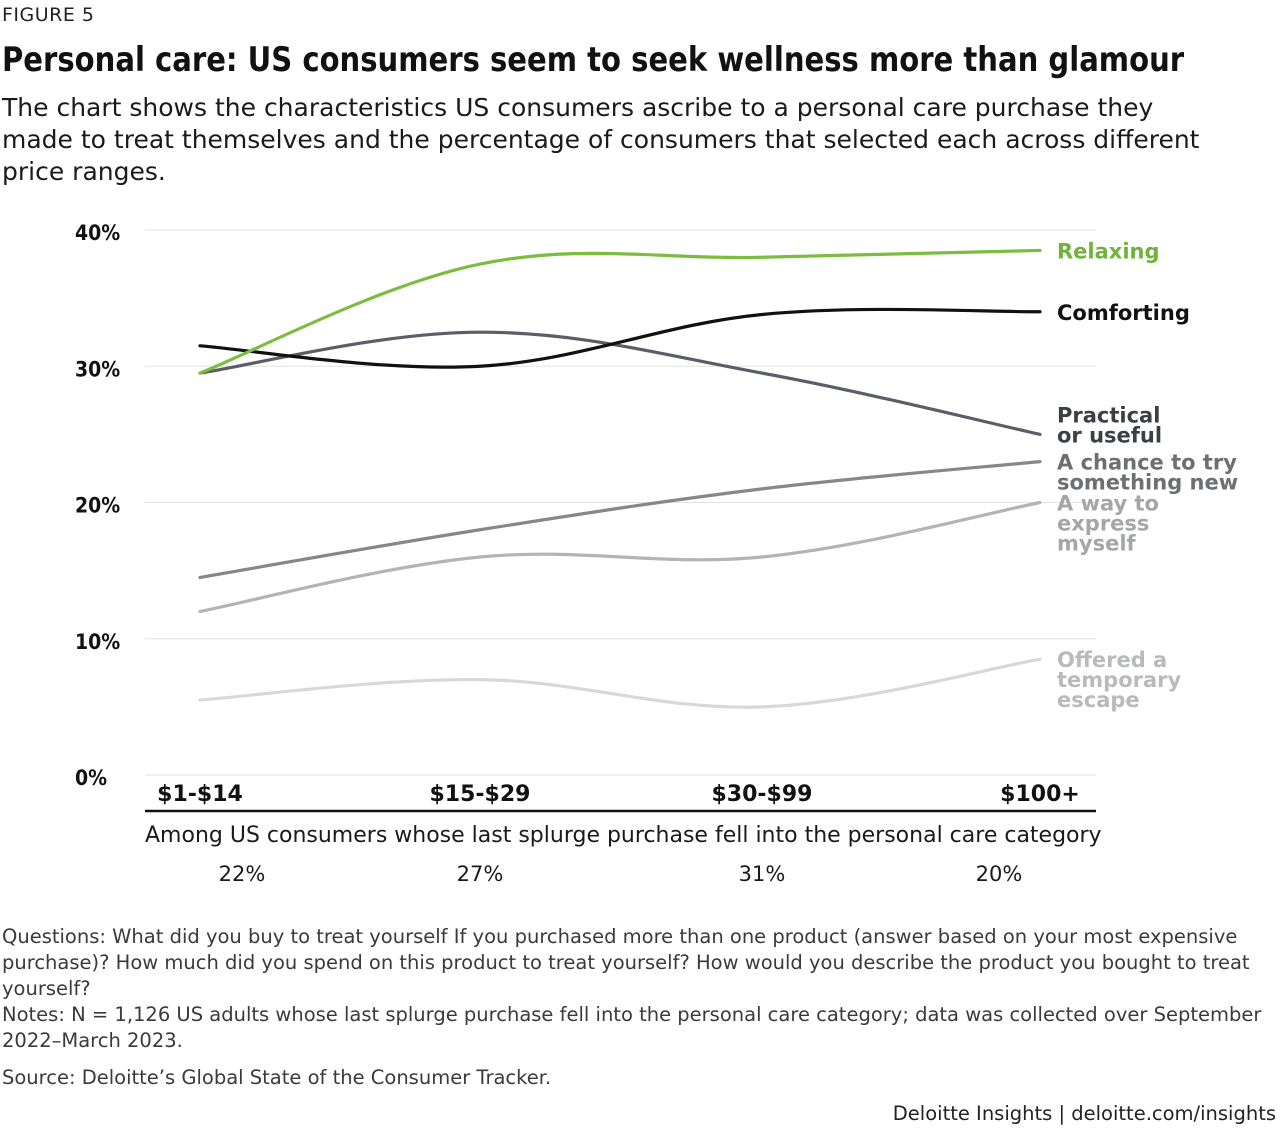  I want to click on y-axis-ticks: 0% 10% 20% 30% 40%, so click(97, 505).